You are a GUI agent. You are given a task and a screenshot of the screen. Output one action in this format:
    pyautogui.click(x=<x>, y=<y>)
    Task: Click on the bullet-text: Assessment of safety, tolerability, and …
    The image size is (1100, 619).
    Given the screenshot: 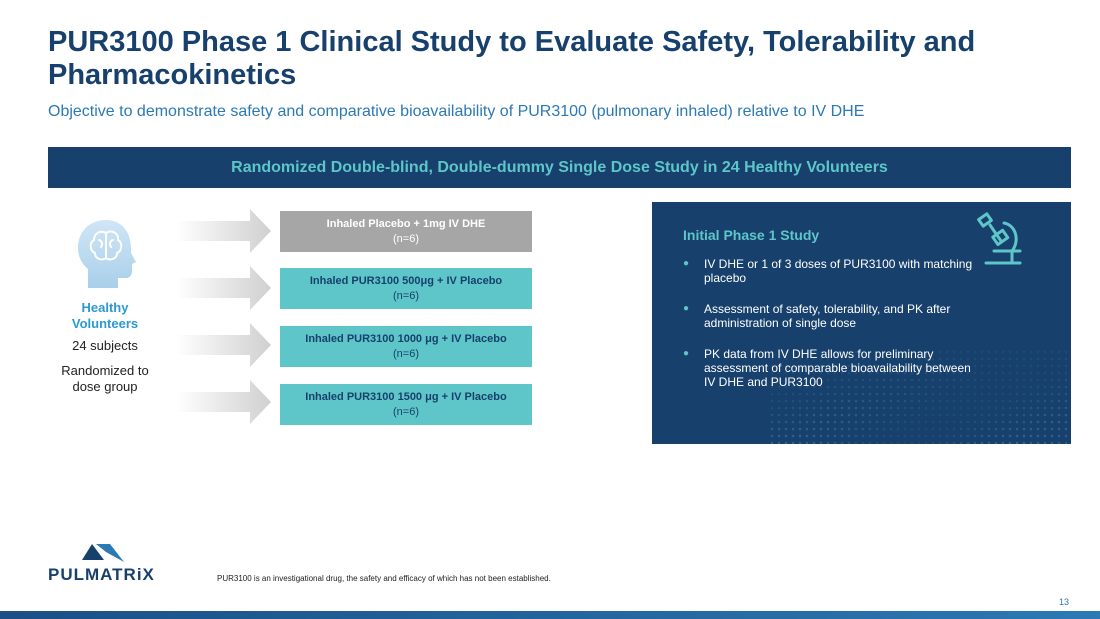 What is the action you would take?
    pyautogui.click(x=827, y=316)
    